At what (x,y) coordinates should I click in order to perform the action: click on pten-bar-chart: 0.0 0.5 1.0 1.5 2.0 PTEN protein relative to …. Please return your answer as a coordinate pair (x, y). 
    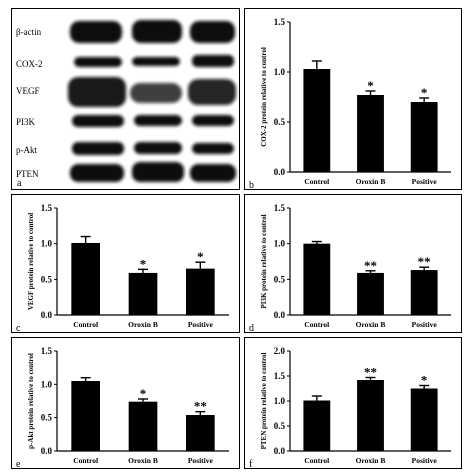
    Looking at the image, I should click on (350, 408).